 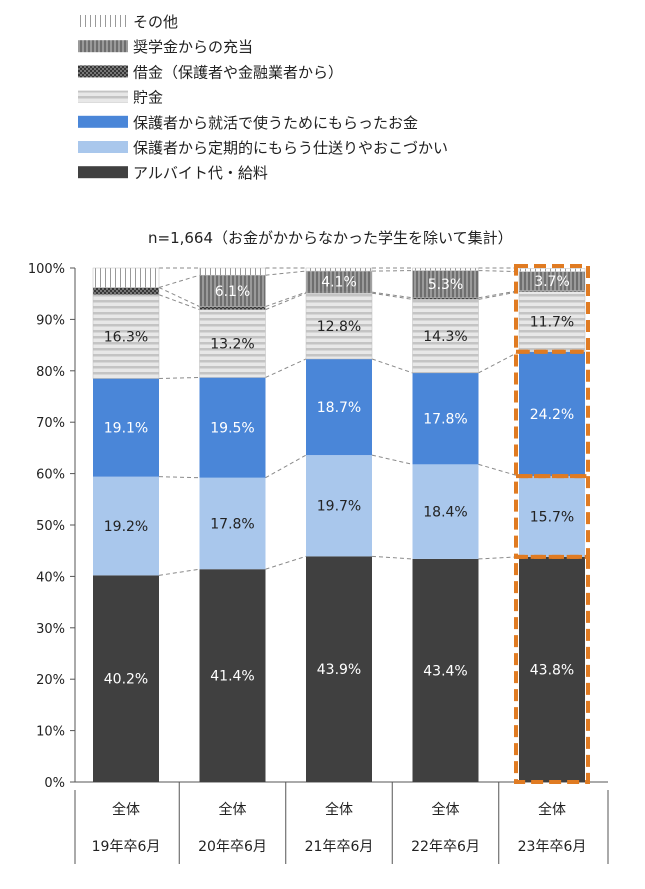 What do you see at coordinates (46, 269) in the screenshot?
I see `y-tick-label: 100%` at bounding box center [46, 269].